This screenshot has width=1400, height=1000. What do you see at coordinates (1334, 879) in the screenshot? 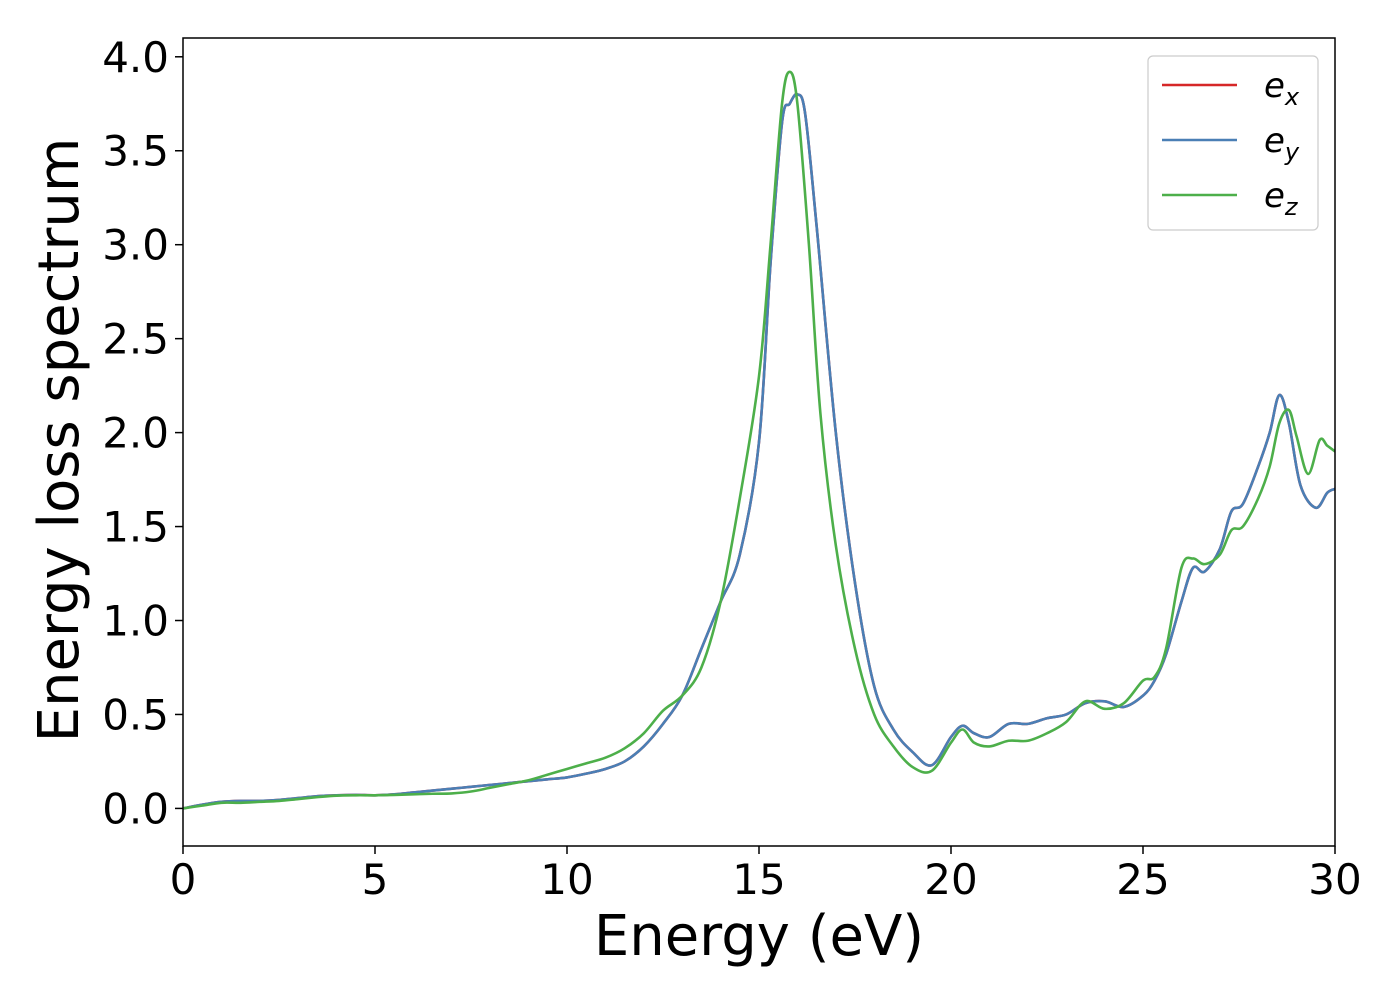
I see `x-tick-label: 30` at bounding box center [1334, 879].